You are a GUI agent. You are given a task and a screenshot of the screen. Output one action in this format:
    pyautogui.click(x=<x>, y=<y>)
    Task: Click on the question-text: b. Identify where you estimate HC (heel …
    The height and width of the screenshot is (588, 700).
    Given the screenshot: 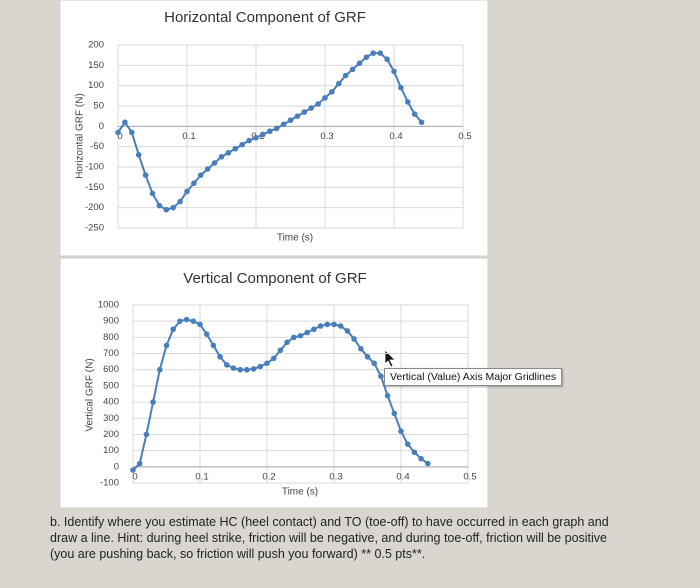 What is the action you would take?
    pyautogui.click(x=329, y=538)
    